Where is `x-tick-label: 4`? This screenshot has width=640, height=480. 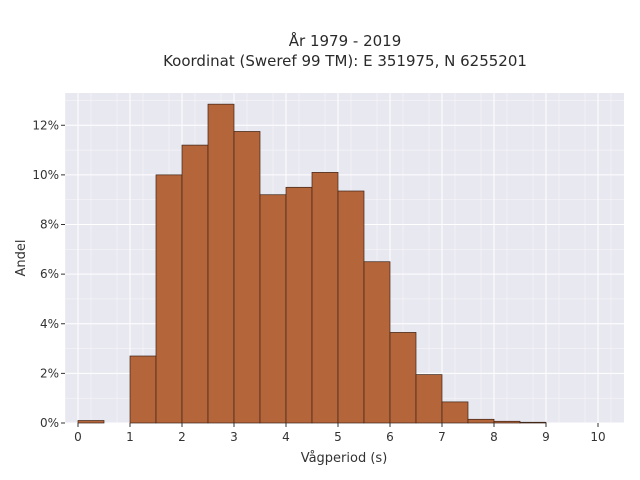 x-tick-label: 4 is located at coordinates (286, 437).